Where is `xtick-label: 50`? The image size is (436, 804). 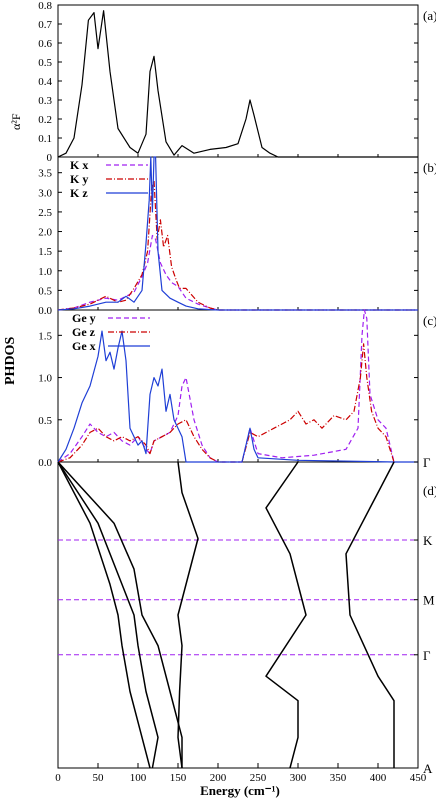
xtick-label: 50 is located at coordinates (99, 778).